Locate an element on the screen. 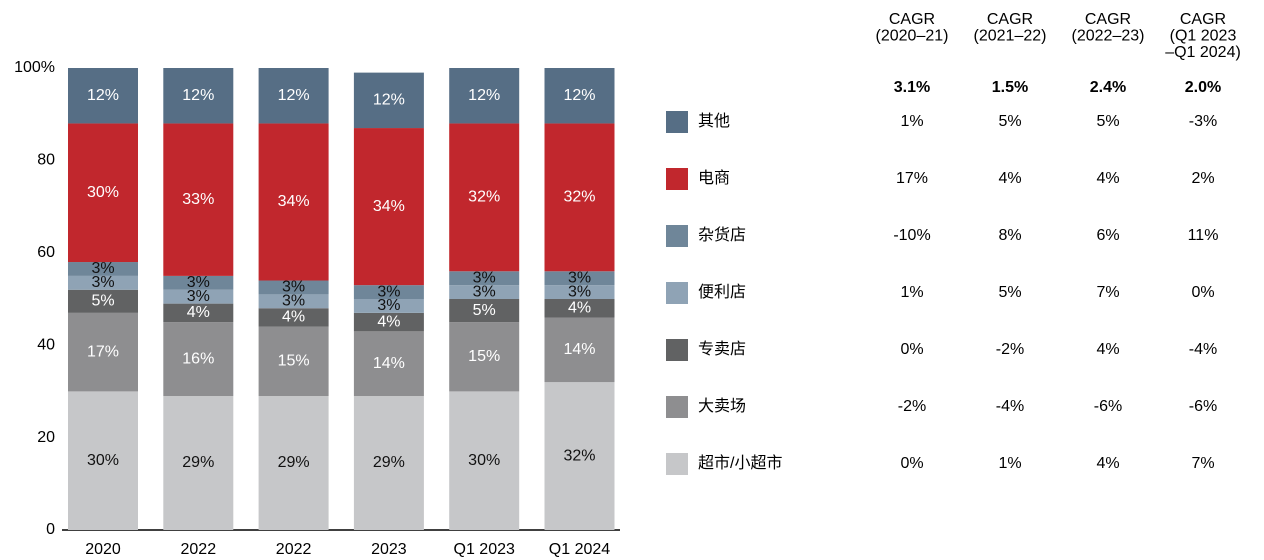 This screenshot has height=560, width=1264. table-cell: -4% is located at coordinates (1203, 349).